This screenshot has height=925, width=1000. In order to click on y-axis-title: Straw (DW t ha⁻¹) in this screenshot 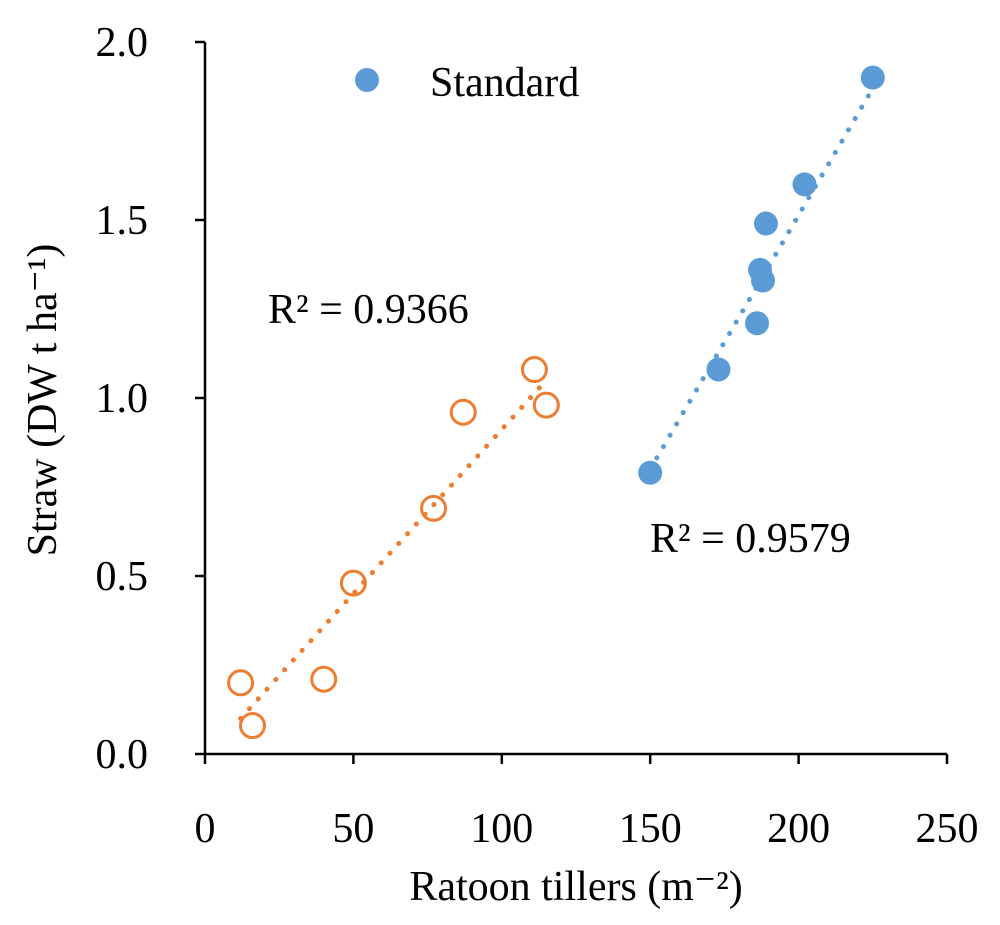, I will do `click(43, 400)`.